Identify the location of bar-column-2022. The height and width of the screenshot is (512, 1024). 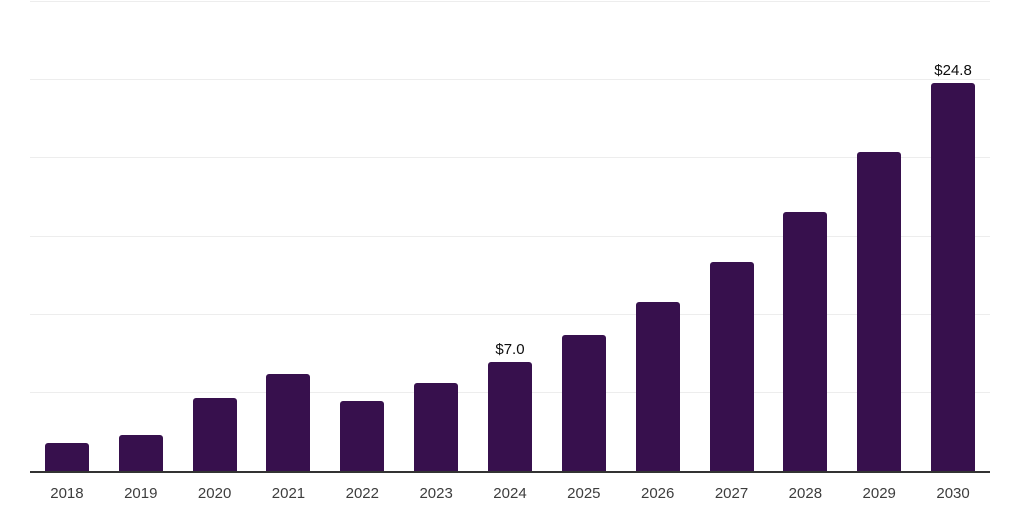
(362, 236).